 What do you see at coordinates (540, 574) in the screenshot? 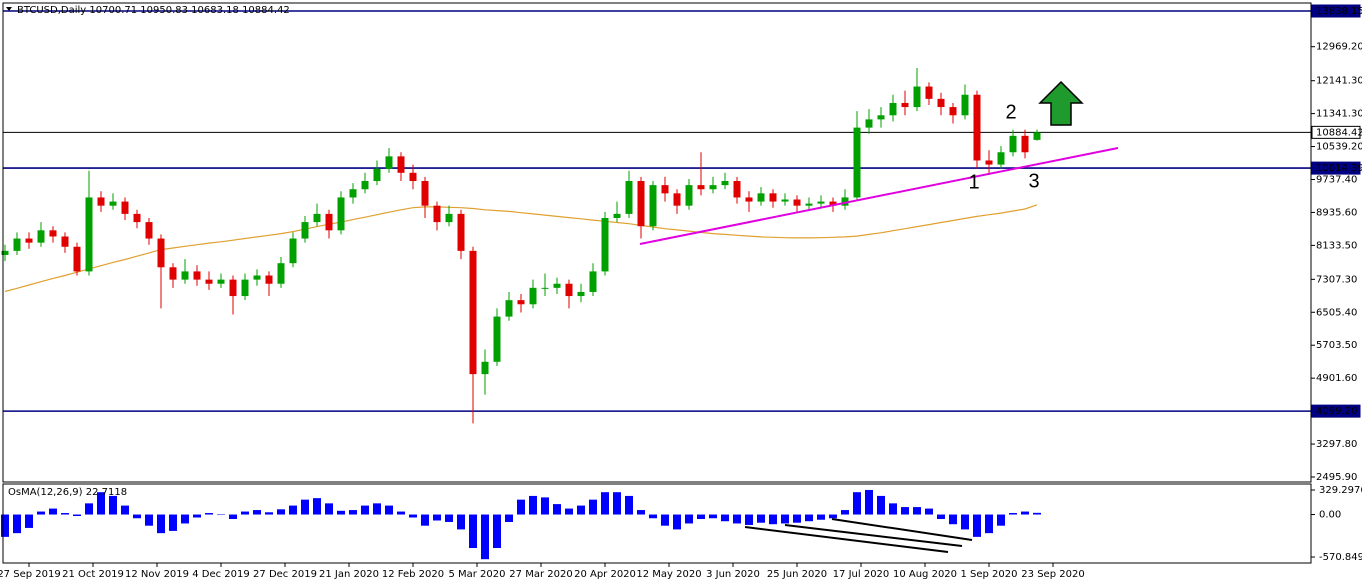
I see `x-tick-label: 27 Mar 2020` at bounding box center [540, 574].